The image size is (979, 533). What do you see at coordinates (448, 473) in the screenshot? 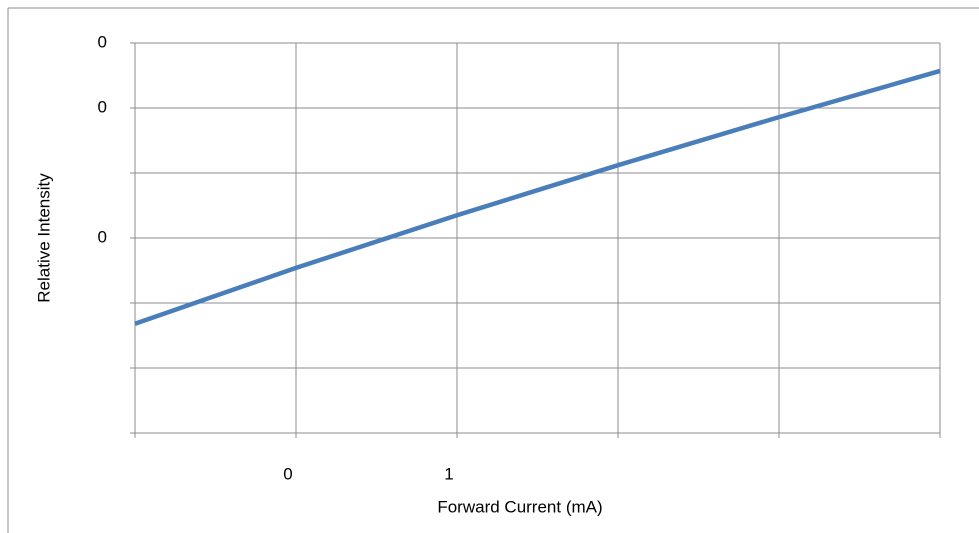
I see `x-tick-label: 1` at bounding box center [448, 473].